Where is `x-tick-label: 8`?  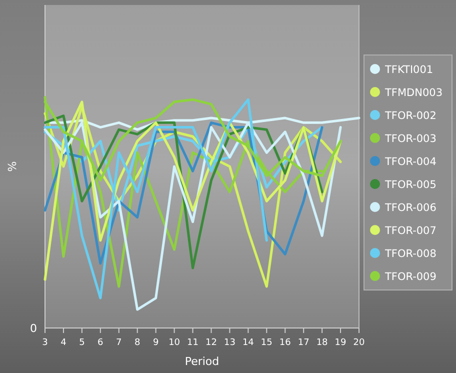
x-tick-label: 8 is located at coordinates (137, 343).